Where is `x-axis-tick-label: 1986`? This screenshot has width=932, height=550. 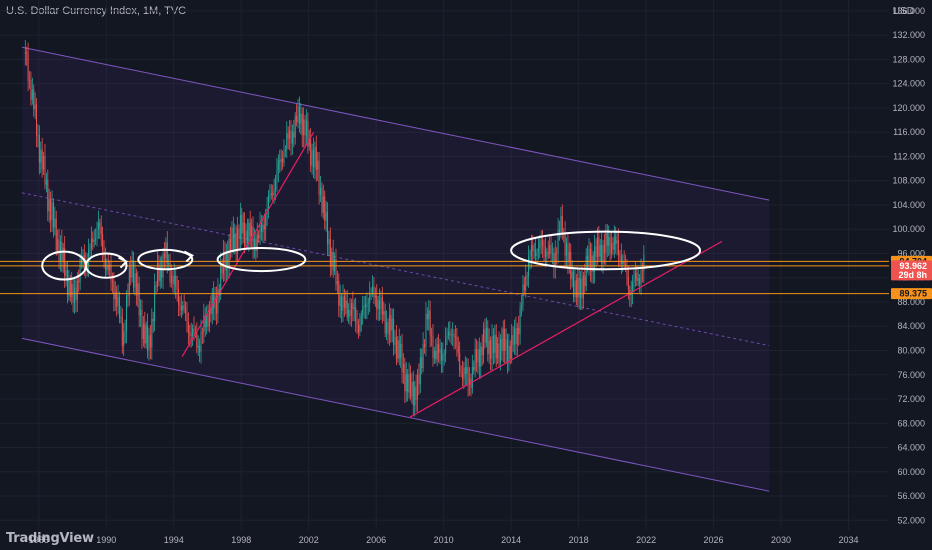 x-axis-tick-label: 1986 is located at coordinates (39, 540).